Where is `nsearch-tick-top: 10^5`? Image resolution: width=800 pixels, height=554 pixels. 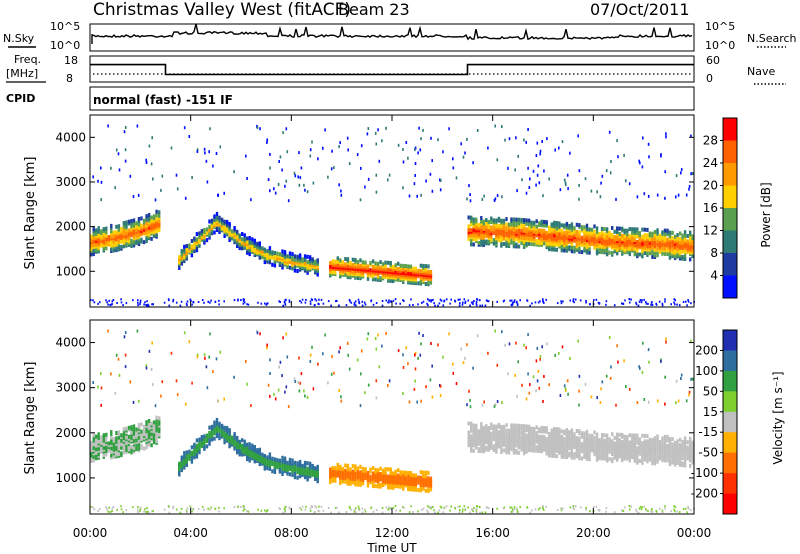
nsearch-tick-top: 10^5 is located at coordinates (720, 26).